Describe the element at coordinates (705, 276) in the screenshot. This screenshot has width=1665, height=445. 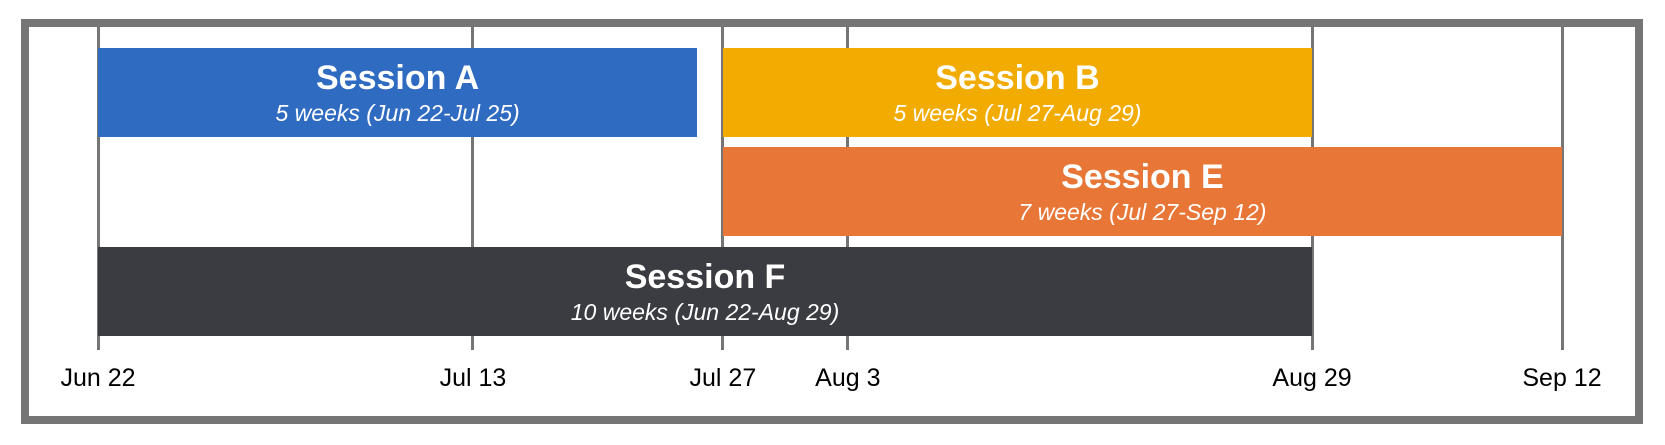
I see `bar-title: Session F` at that location.